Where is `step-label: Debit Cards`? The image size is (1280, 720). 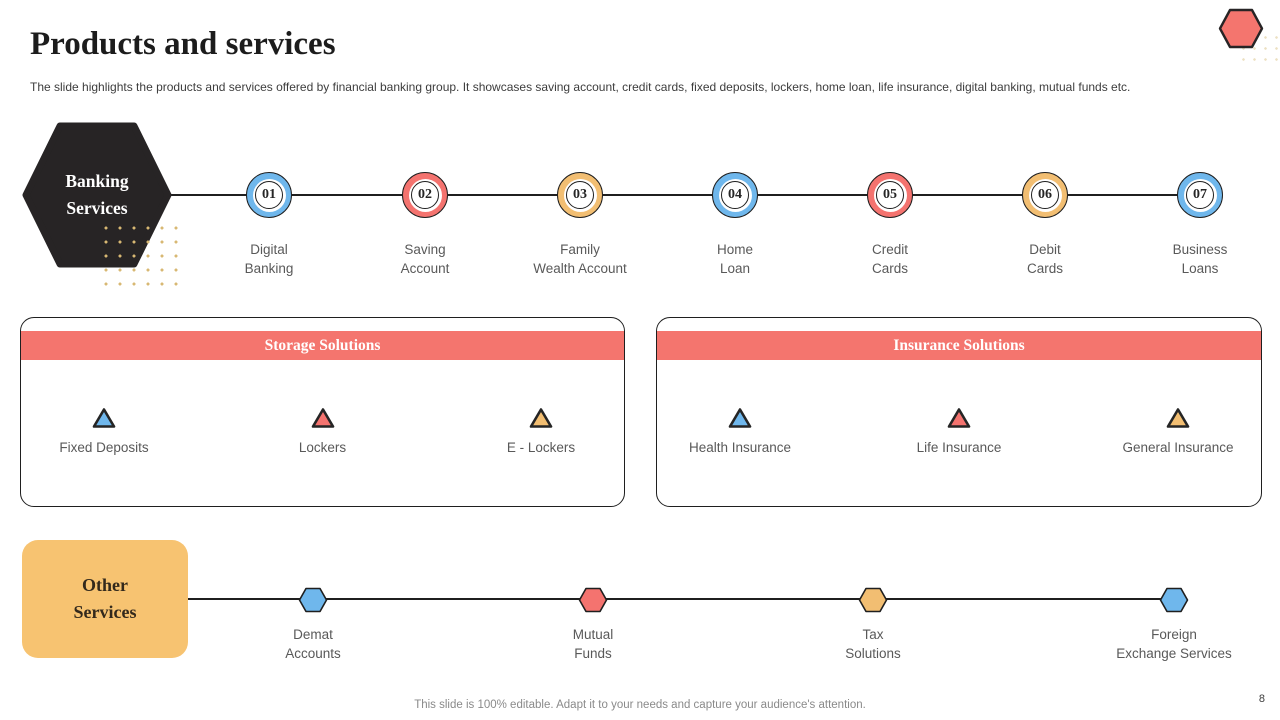
step-label: Debit Cards is located at coordinates (1044, 259).